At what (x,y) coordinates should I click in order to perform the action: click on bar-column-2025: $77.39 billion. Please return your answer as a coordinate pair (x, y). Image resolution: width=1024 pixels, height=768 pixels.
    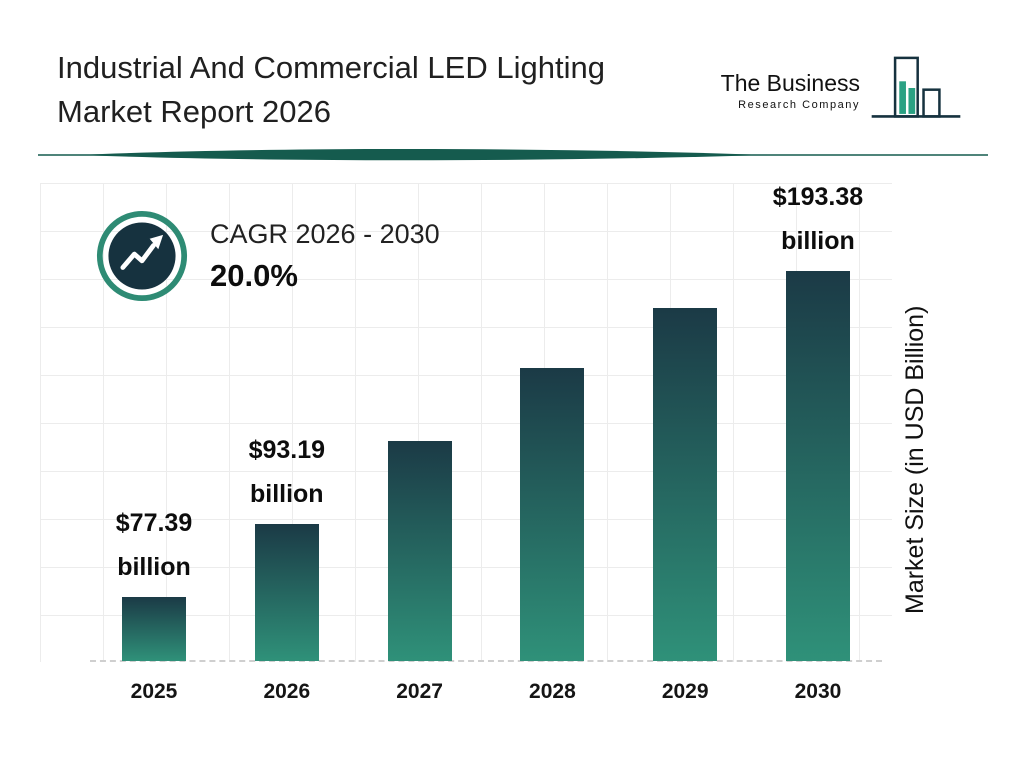
    Looking at the image, I should click on (154, 581).